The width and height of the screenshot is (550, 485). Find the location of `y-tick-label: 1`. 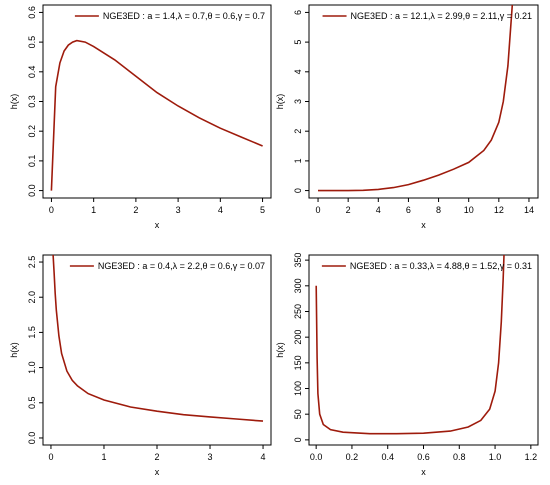

y-tick-label: 1 is located at coordinates (298, 160).